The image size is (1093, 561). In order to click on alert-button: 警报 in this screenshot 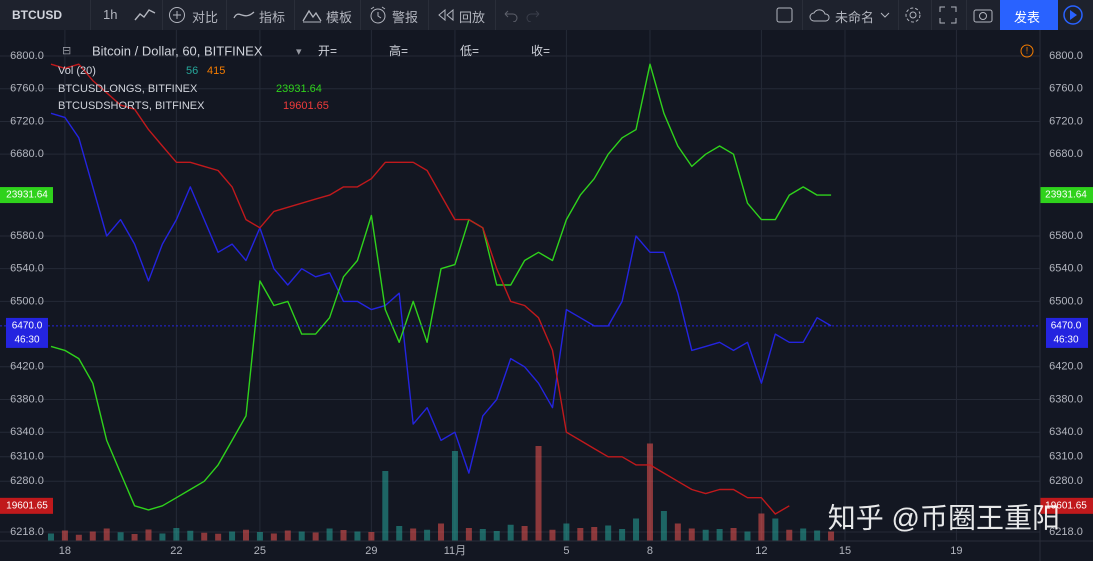, I will do `click(405, 17)`.